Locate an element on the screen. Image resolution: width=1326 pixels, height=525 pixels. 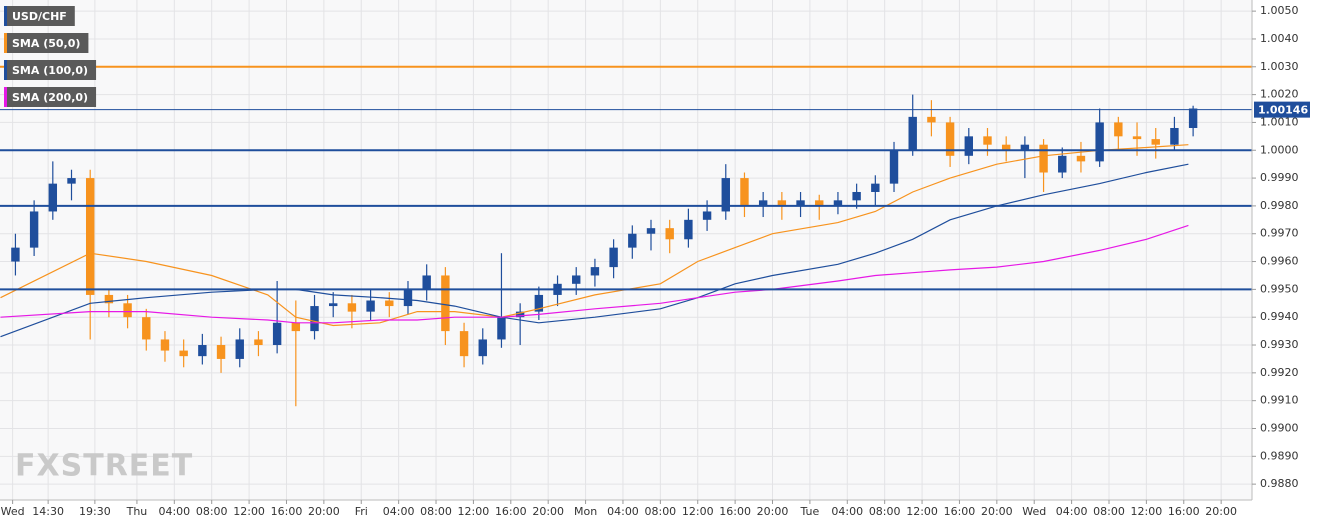
watermark: FXSTREET is located at coordinates (104, 466).